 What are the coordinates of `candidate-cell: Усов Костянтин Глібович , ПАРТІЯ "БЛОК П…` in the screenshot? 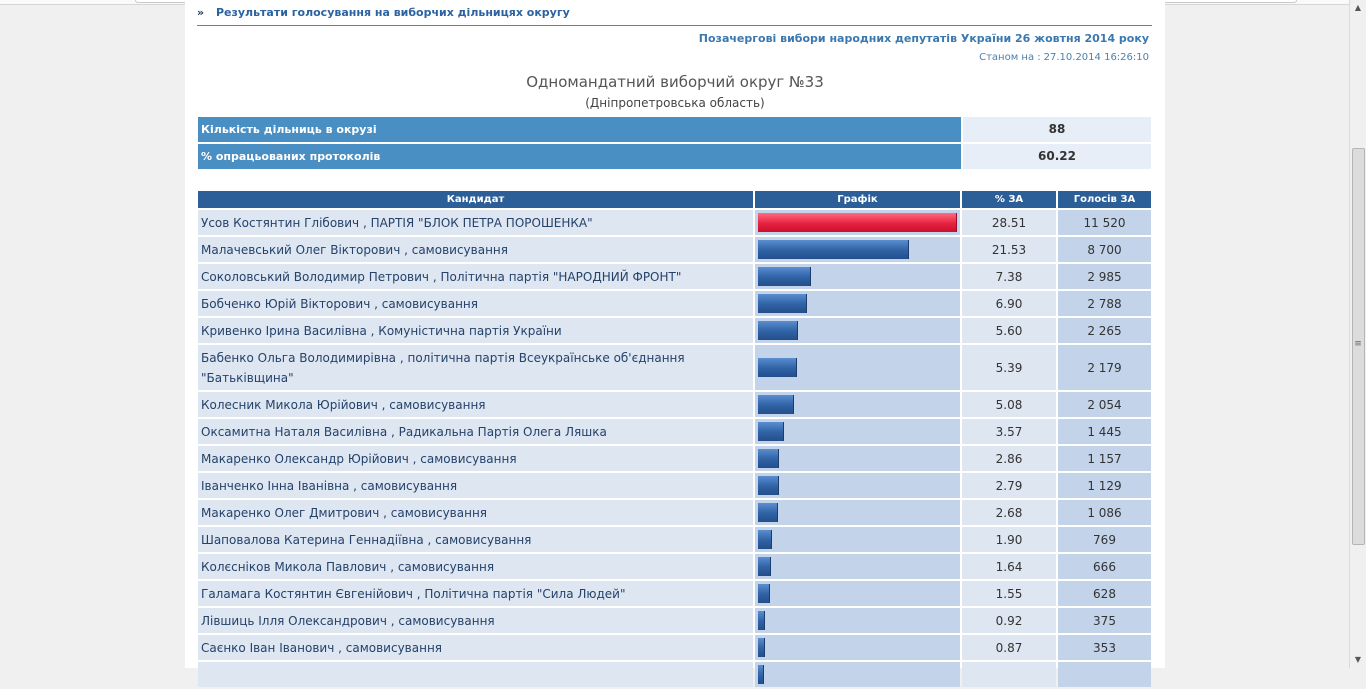 It's located at (475, 222).